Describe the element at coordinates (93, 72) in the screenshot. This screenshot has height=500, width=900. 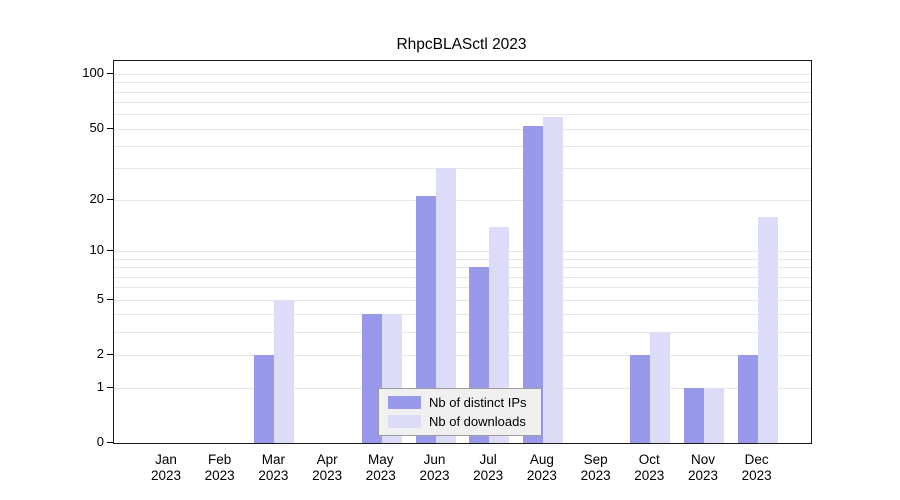
I see `y-tick-label: 100` at that location.